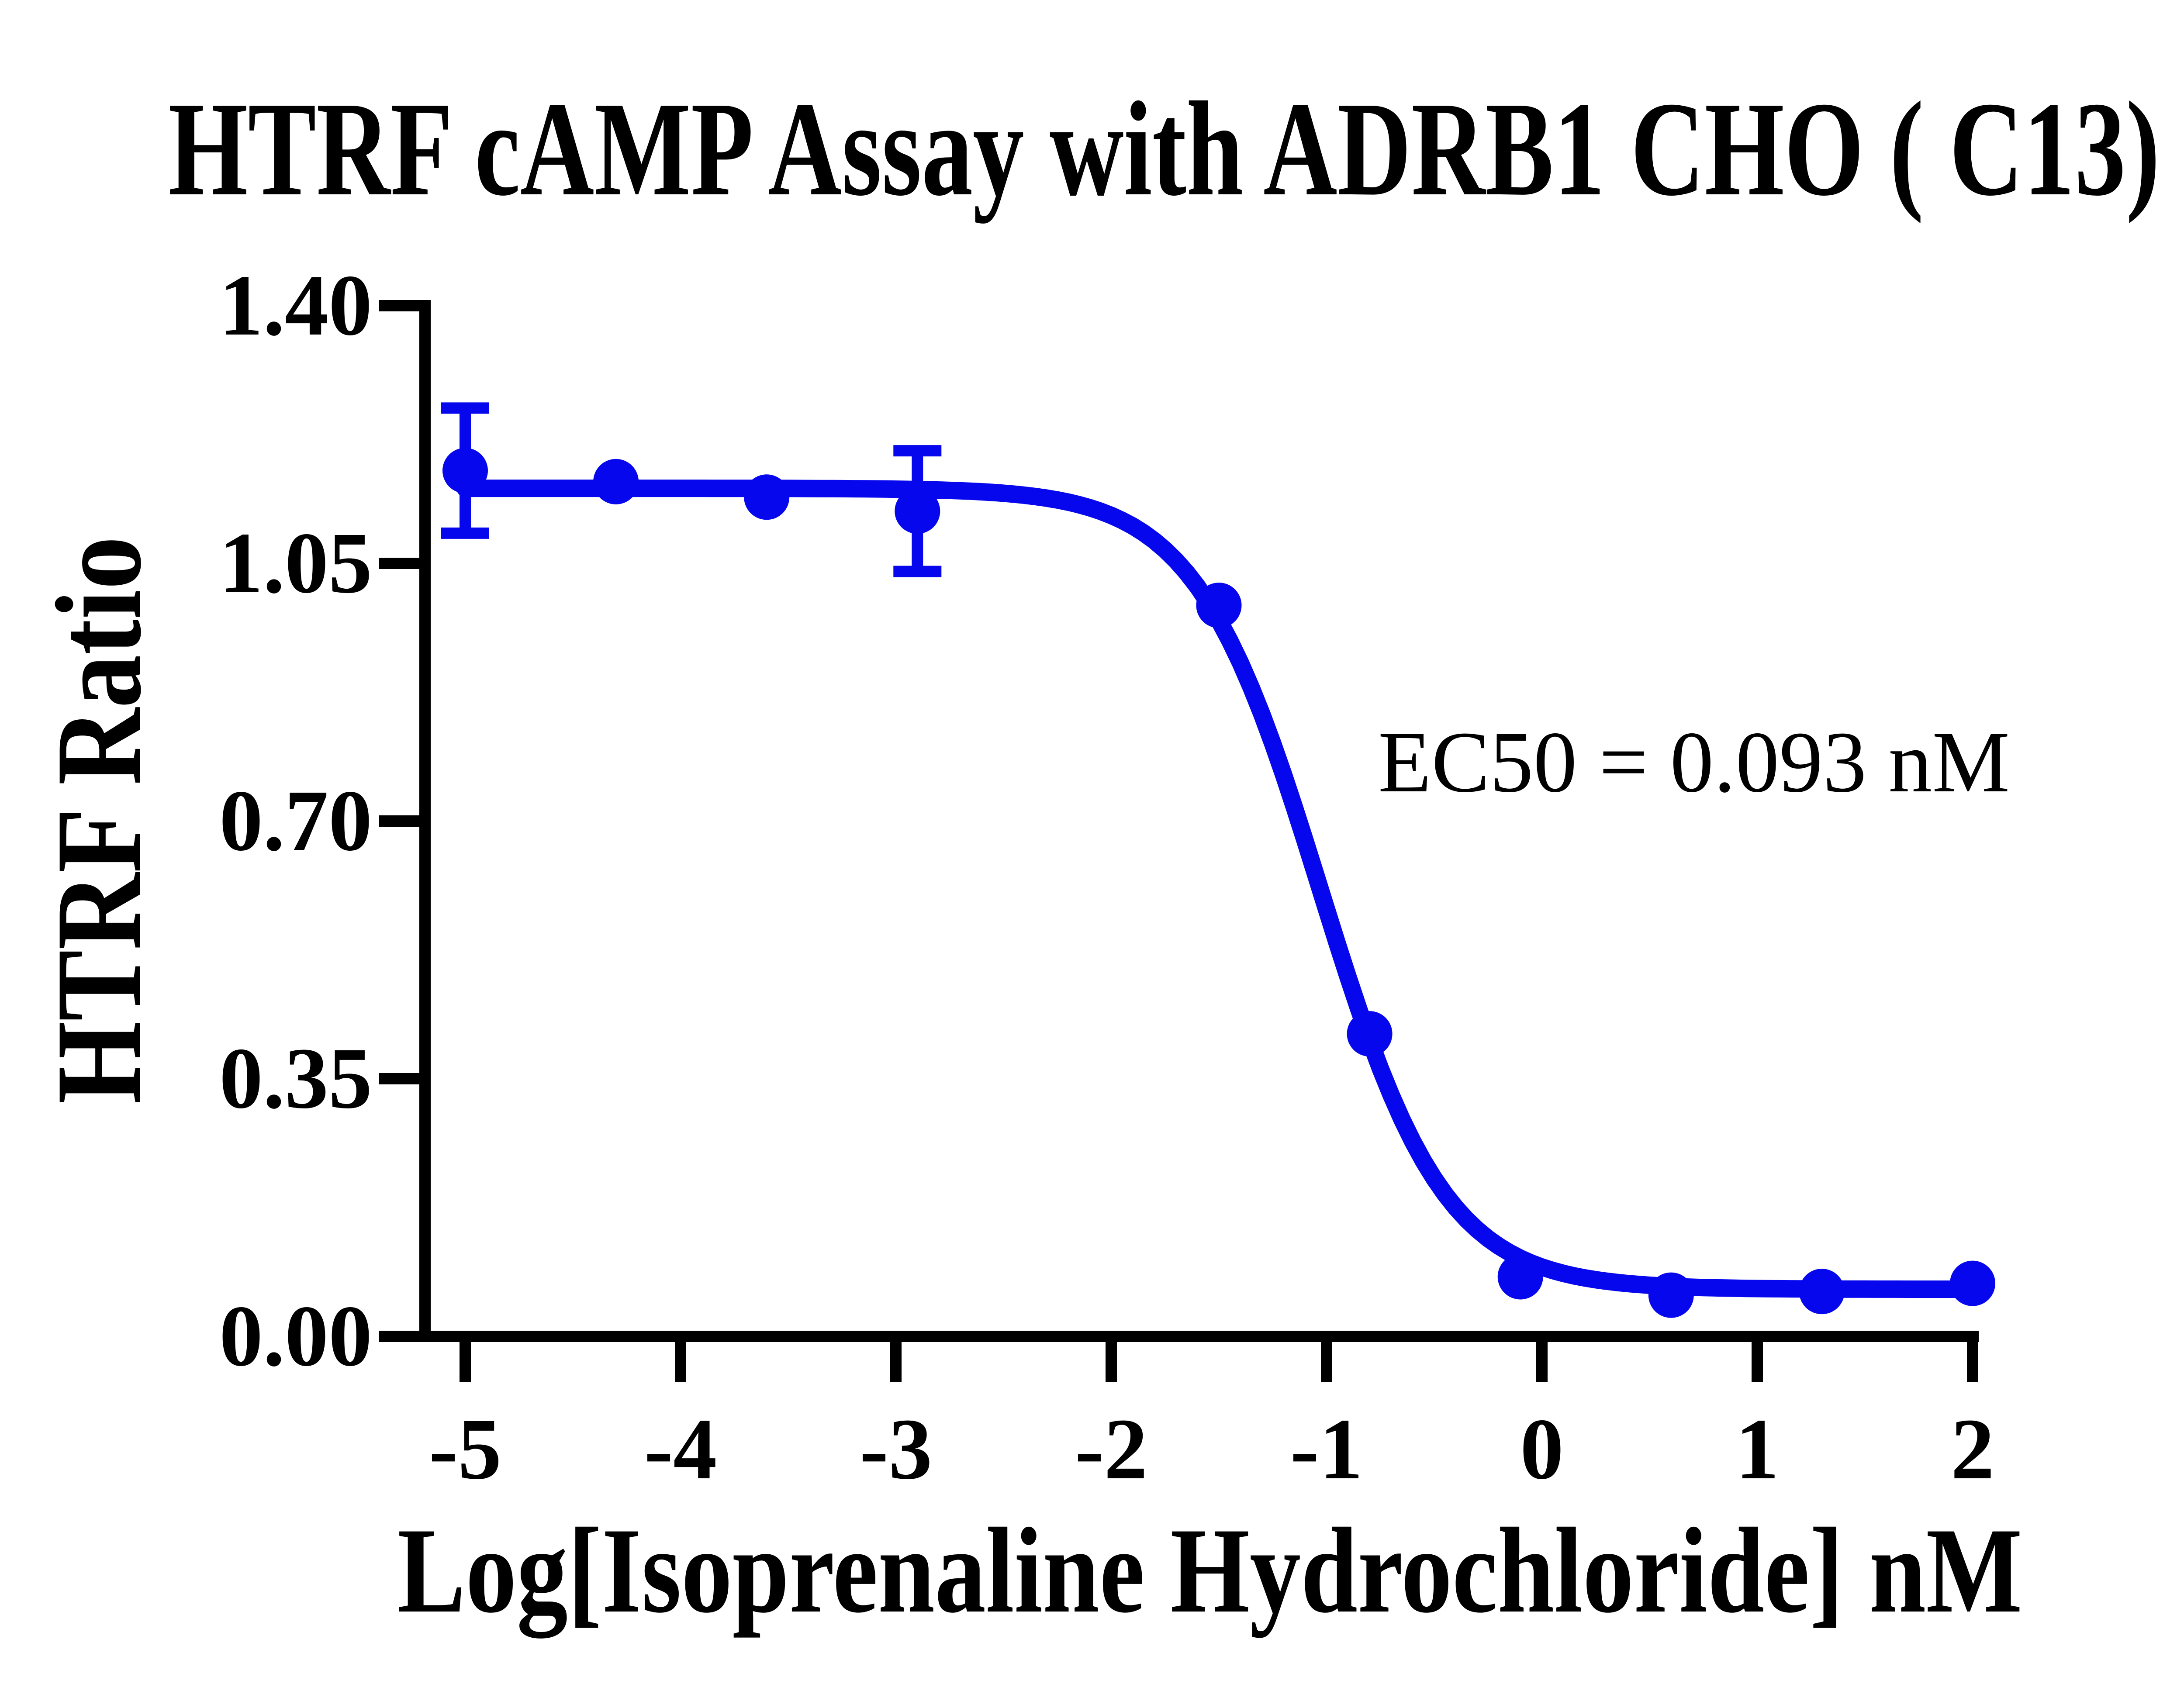 This screenshot has height=1691, width=2184. Describe the element at coordinates (1111, 1449) in the screenshot. I see `x-tick-label: -2` at that location.